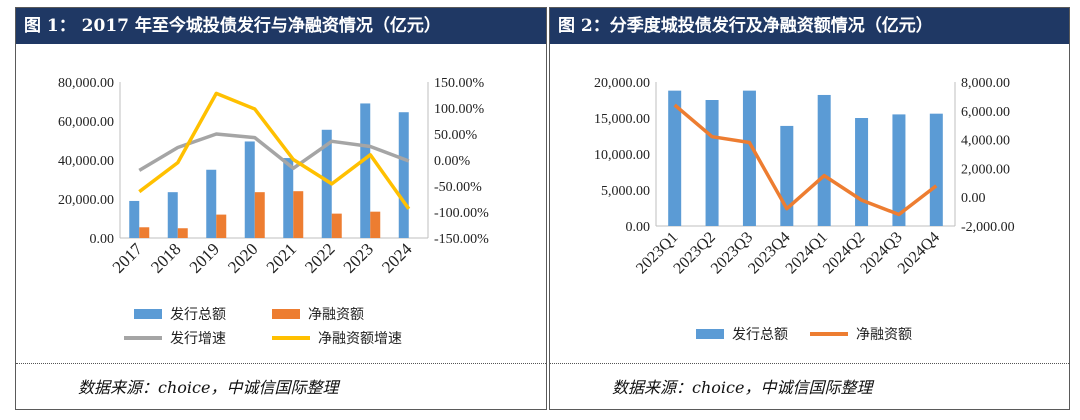 The height and width of the screenshot is (420, 1080). I want to click on y-tick-label-right: 50.00%, so click(456, 135).